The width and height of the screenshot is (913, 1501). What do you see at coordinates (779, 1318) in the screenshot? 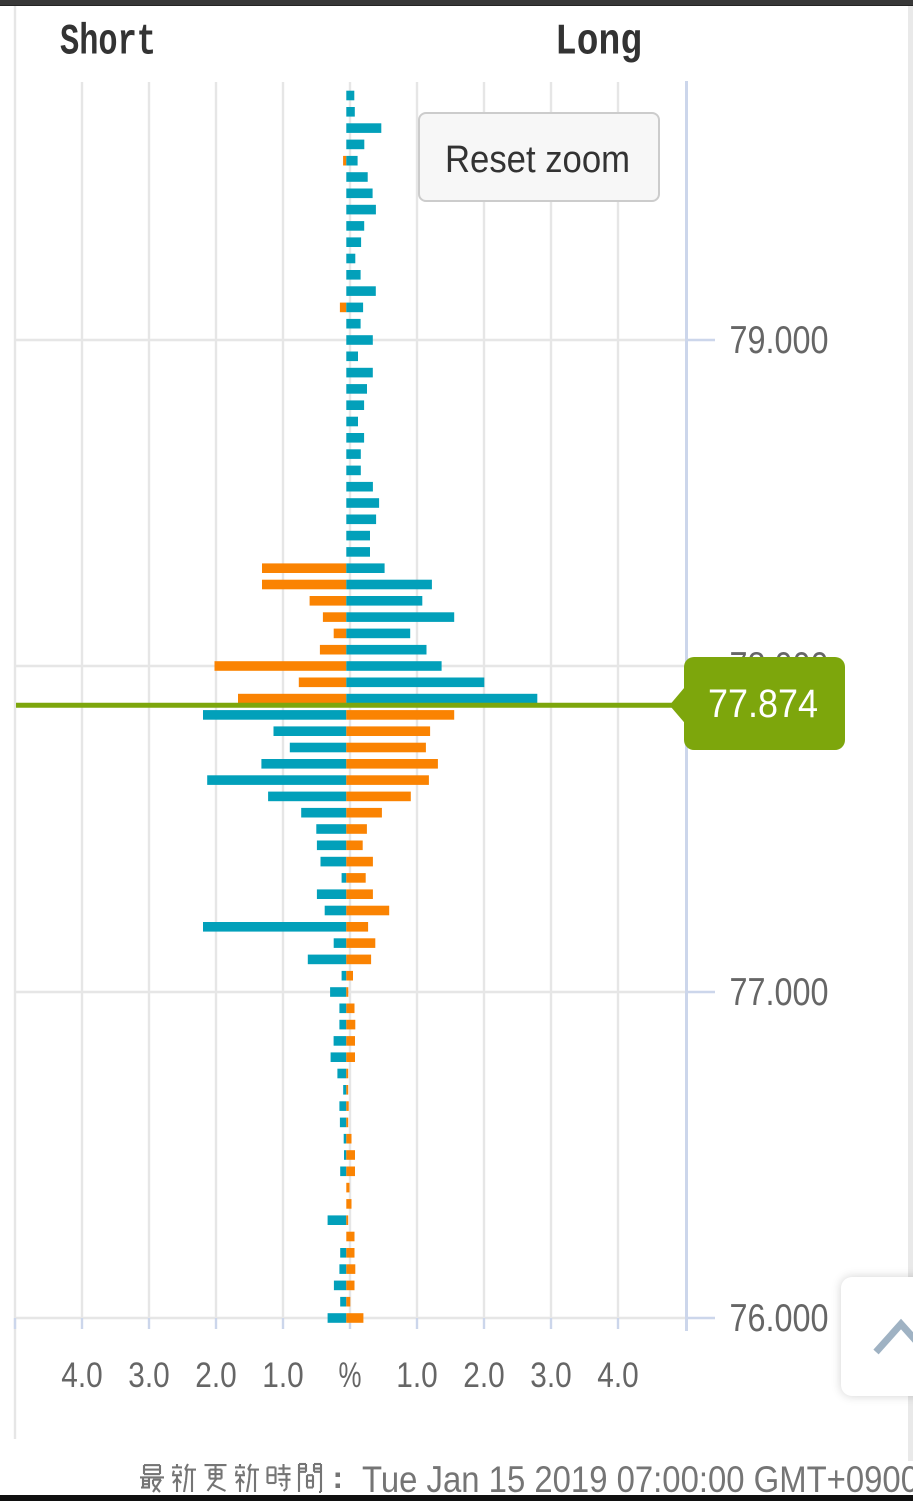
I see `svg-text: 76.000` at bounding box center [779, 1318].